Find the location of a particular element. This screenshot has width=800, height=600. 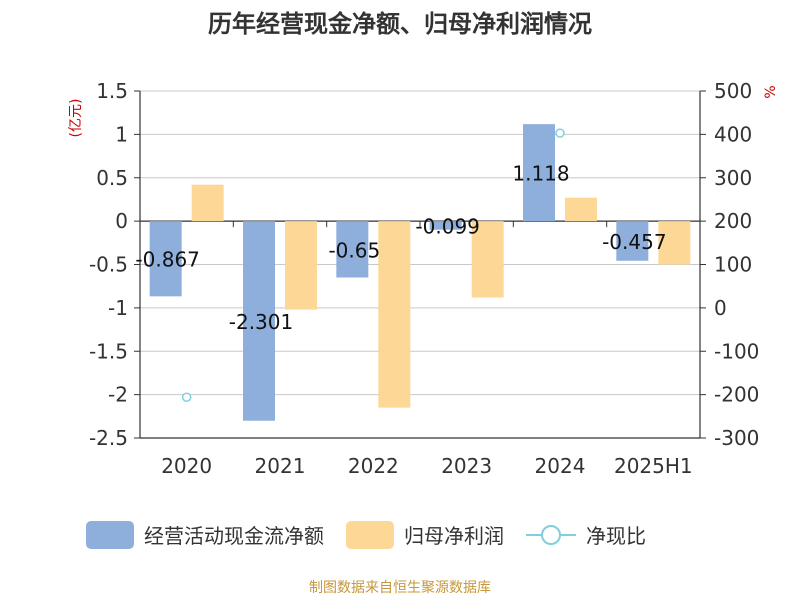

legend-label: 净现比 is located at coordinates (616, 536).